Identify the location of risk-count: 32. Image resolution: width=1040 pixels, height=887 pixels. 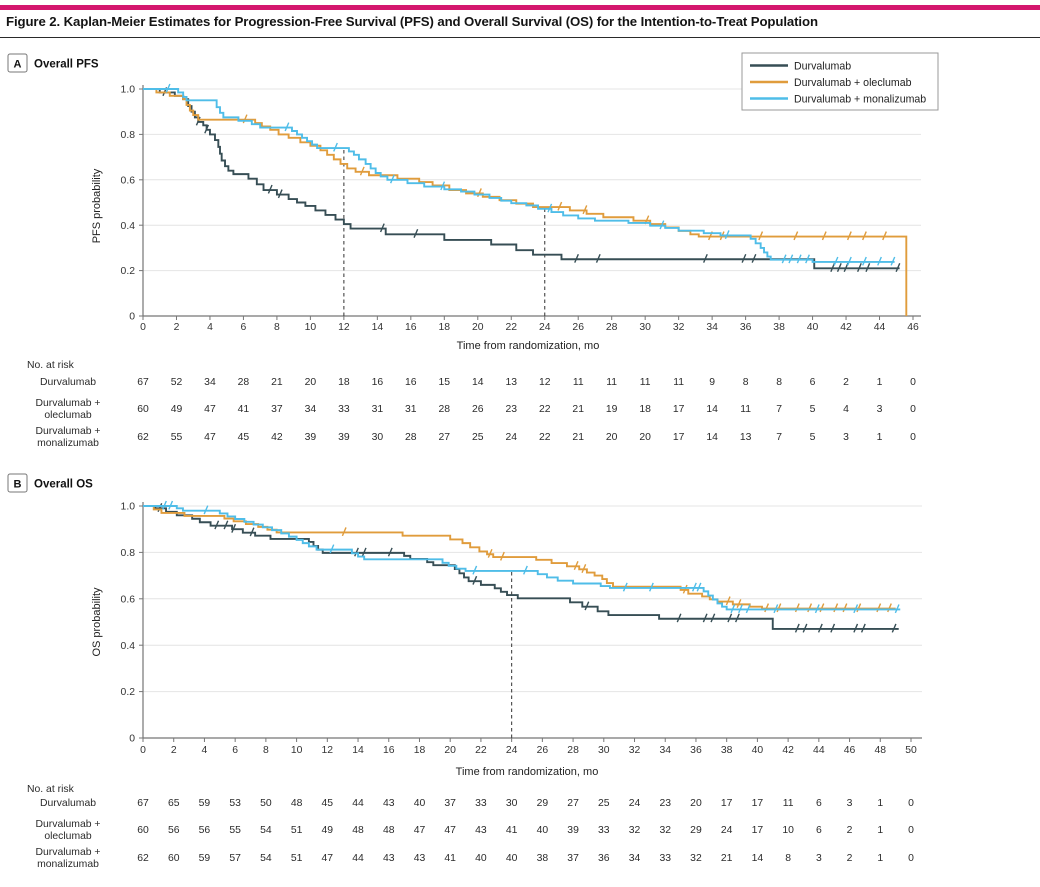
(665, 830).